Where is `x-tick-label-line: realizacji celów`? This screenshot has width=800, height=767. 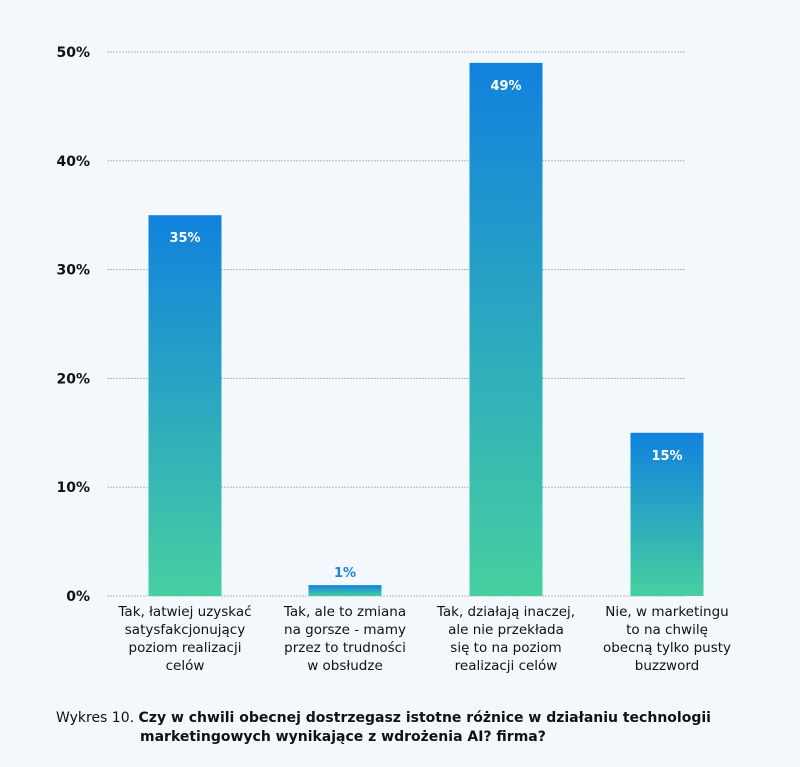 x-tick-label-line: realizacji celów is located at coordinates (506, 666).